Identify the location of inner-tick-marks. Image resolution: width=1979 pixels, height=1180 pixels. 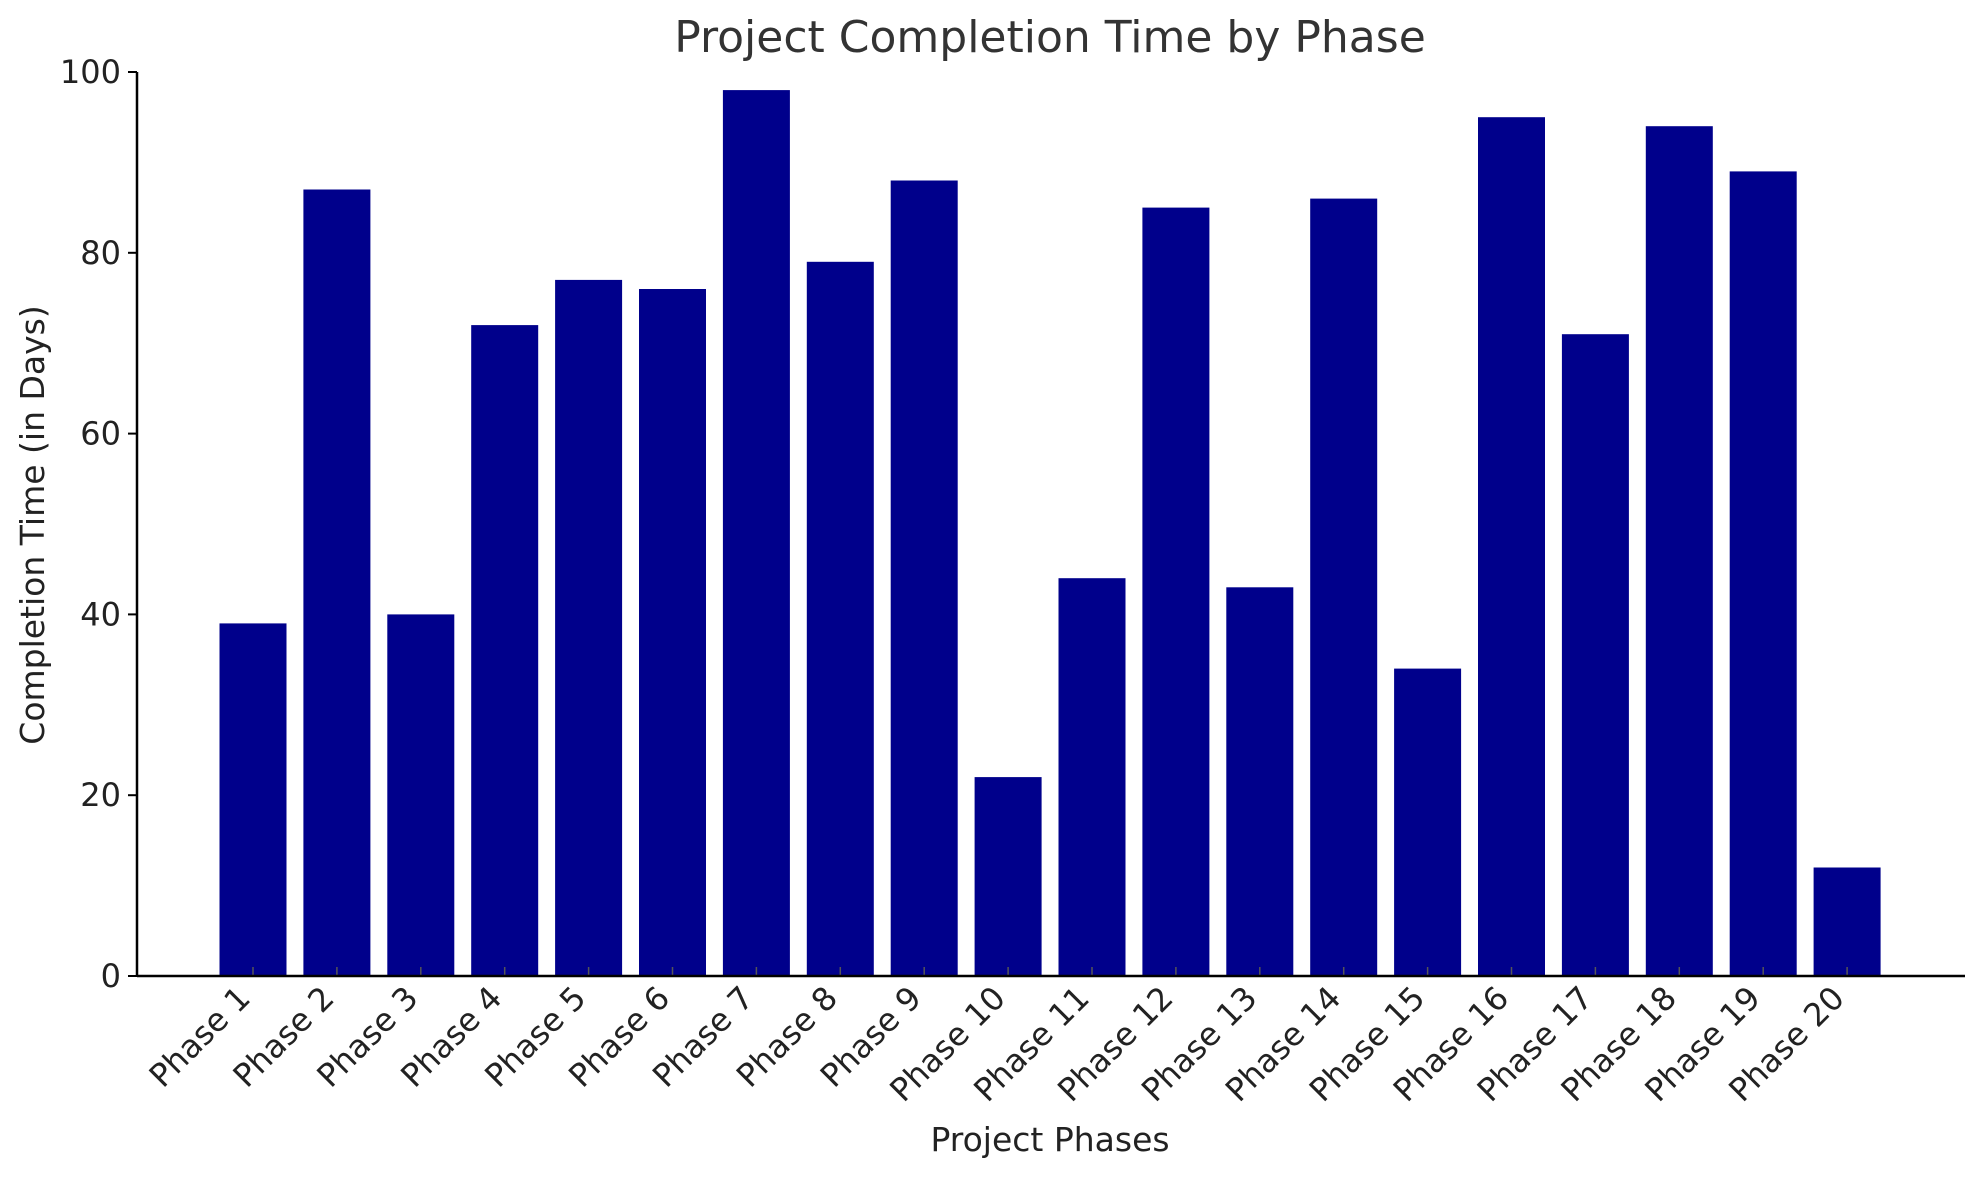
(1050, 971).